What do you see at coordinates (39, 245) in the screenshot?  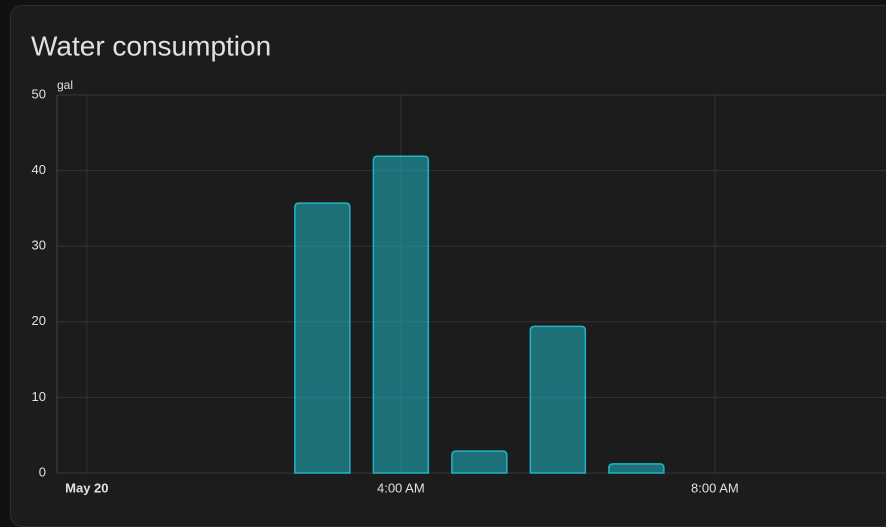 I see `y-tick-label: 30` at bounding box center [39, 245].